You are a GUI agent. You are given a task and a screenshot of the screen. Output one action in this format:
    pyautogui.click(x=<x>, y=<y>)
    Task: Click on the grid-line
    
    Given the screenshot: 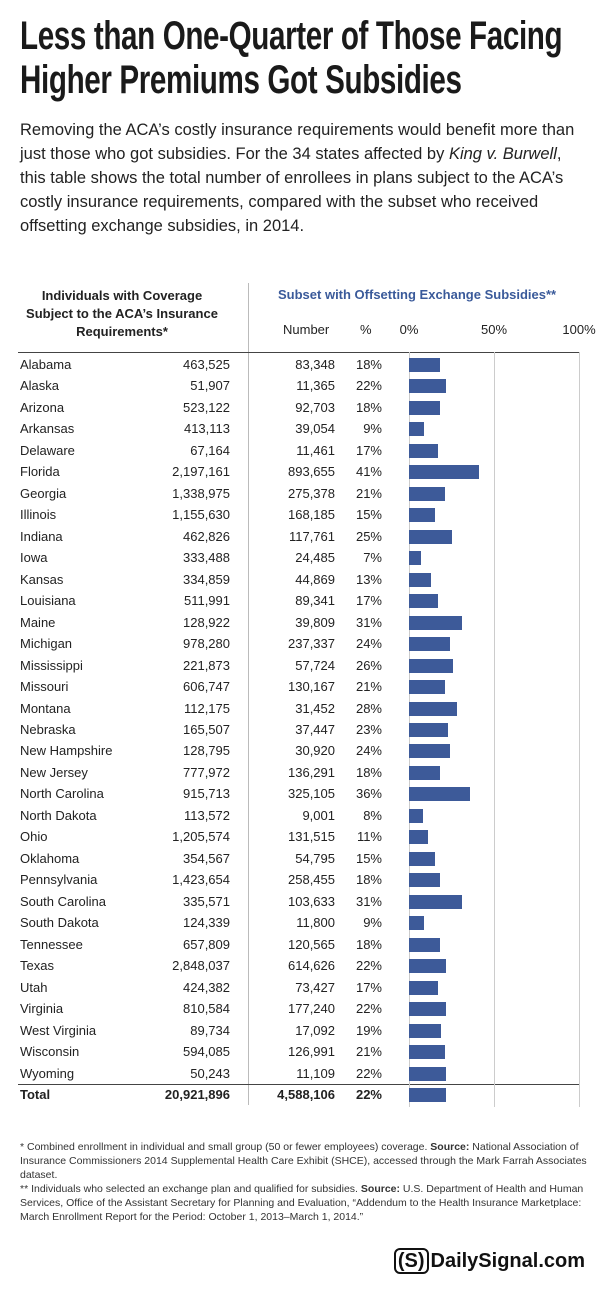 What is the action you would take?
    pyautogui.click(x=579, y=729)
    